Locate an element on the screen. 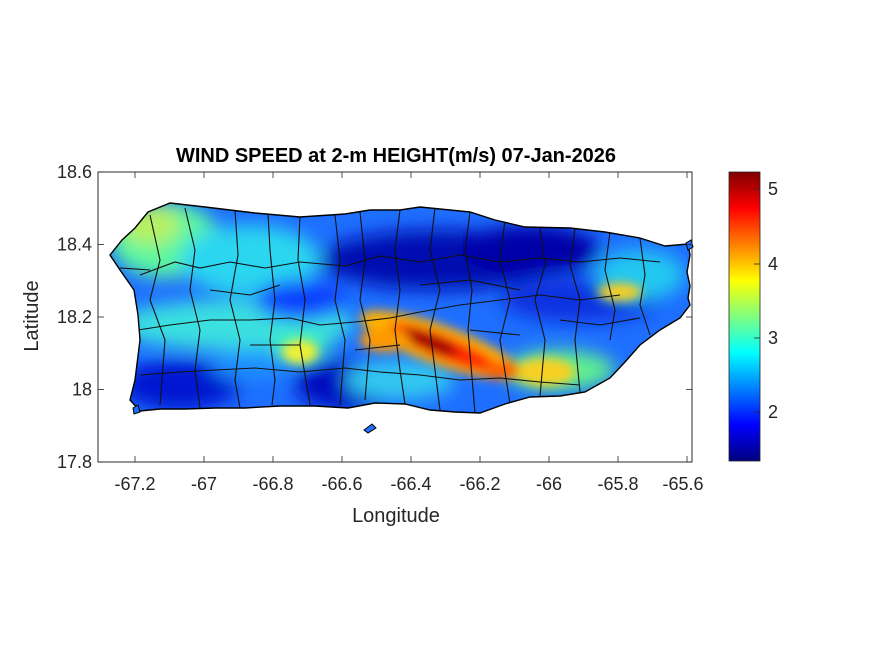 The height and width of the screenshot is (656, 875). colorbar: 5 4 3 2 is located at coordinates (753, 316).